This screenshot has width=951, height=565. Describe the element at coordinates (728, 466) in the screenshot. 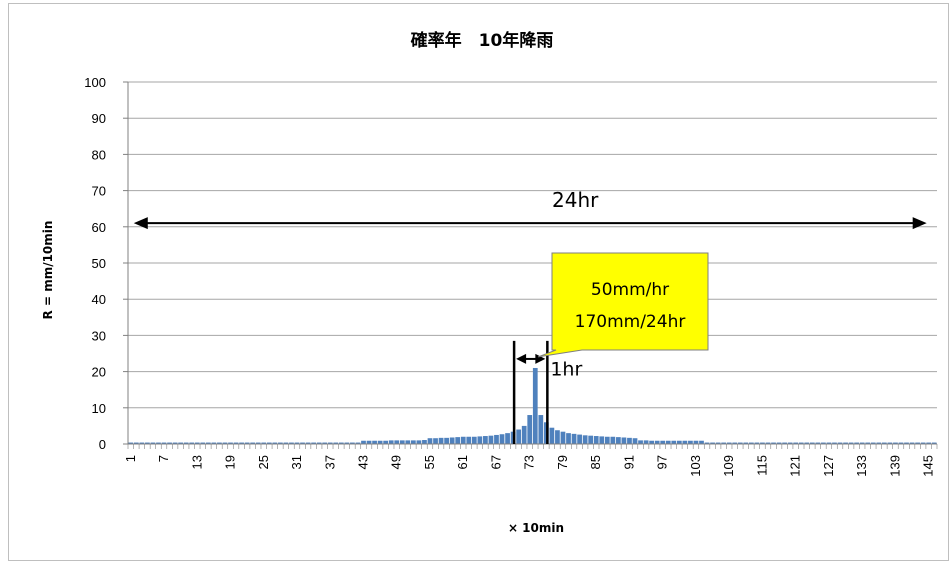

I see `x-tick-label: 109` at that location.